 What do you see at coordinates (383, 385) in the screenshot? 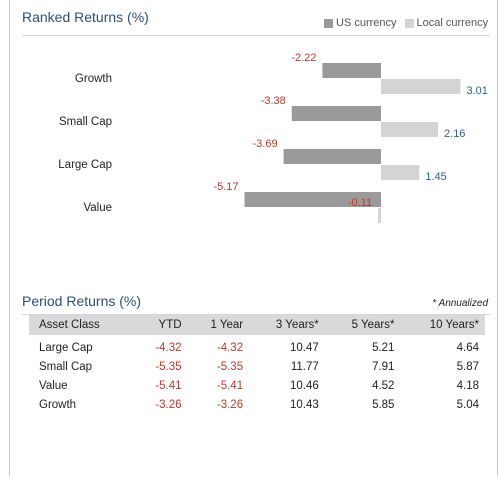
I see `cell-5-years: 4.52` at bounding box center [383, 385].